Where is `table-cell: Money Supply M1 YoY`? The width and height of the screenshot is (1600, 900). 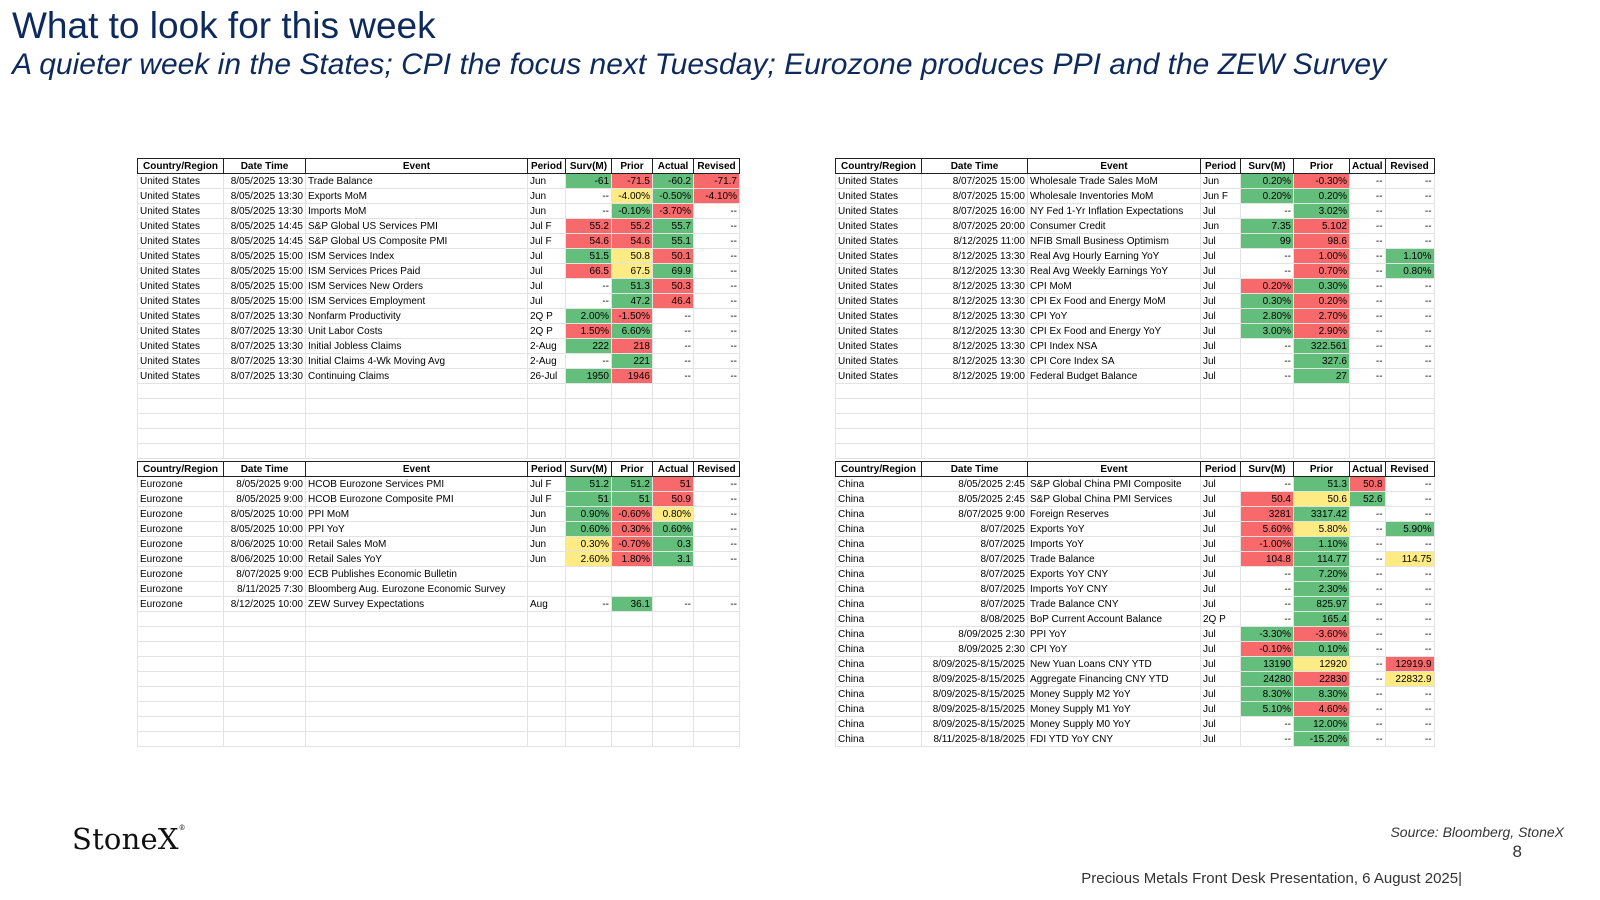
table-cell: Money Supply M1 YoY is located at coordinates (1114, 709).